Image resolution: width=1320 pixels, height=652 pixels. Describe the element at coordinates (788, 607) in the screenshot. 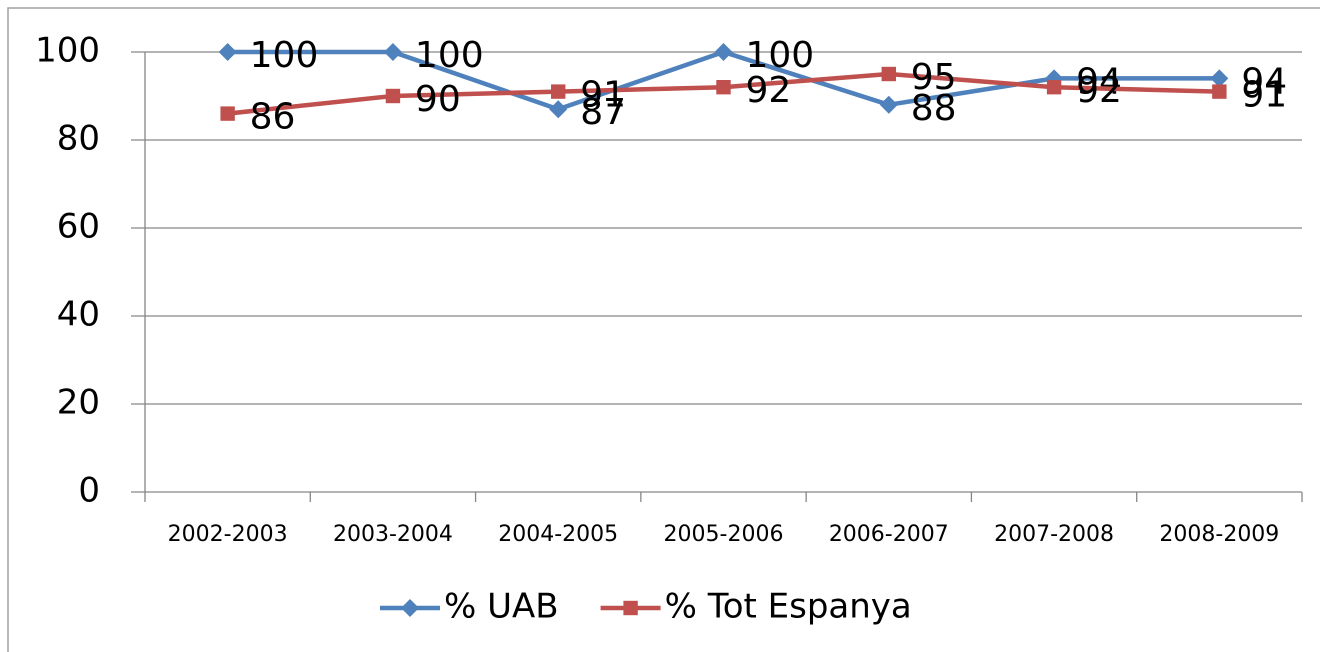

I see `legend-label: % Tot Espanya` at that location.